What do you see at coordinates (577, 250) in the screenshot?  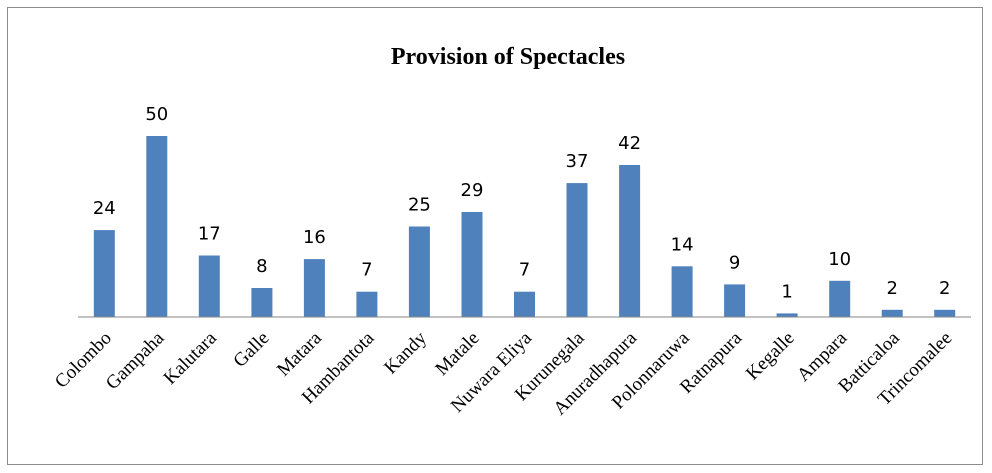 I see `bar-kurunegala` at bounding box center [577, 250].